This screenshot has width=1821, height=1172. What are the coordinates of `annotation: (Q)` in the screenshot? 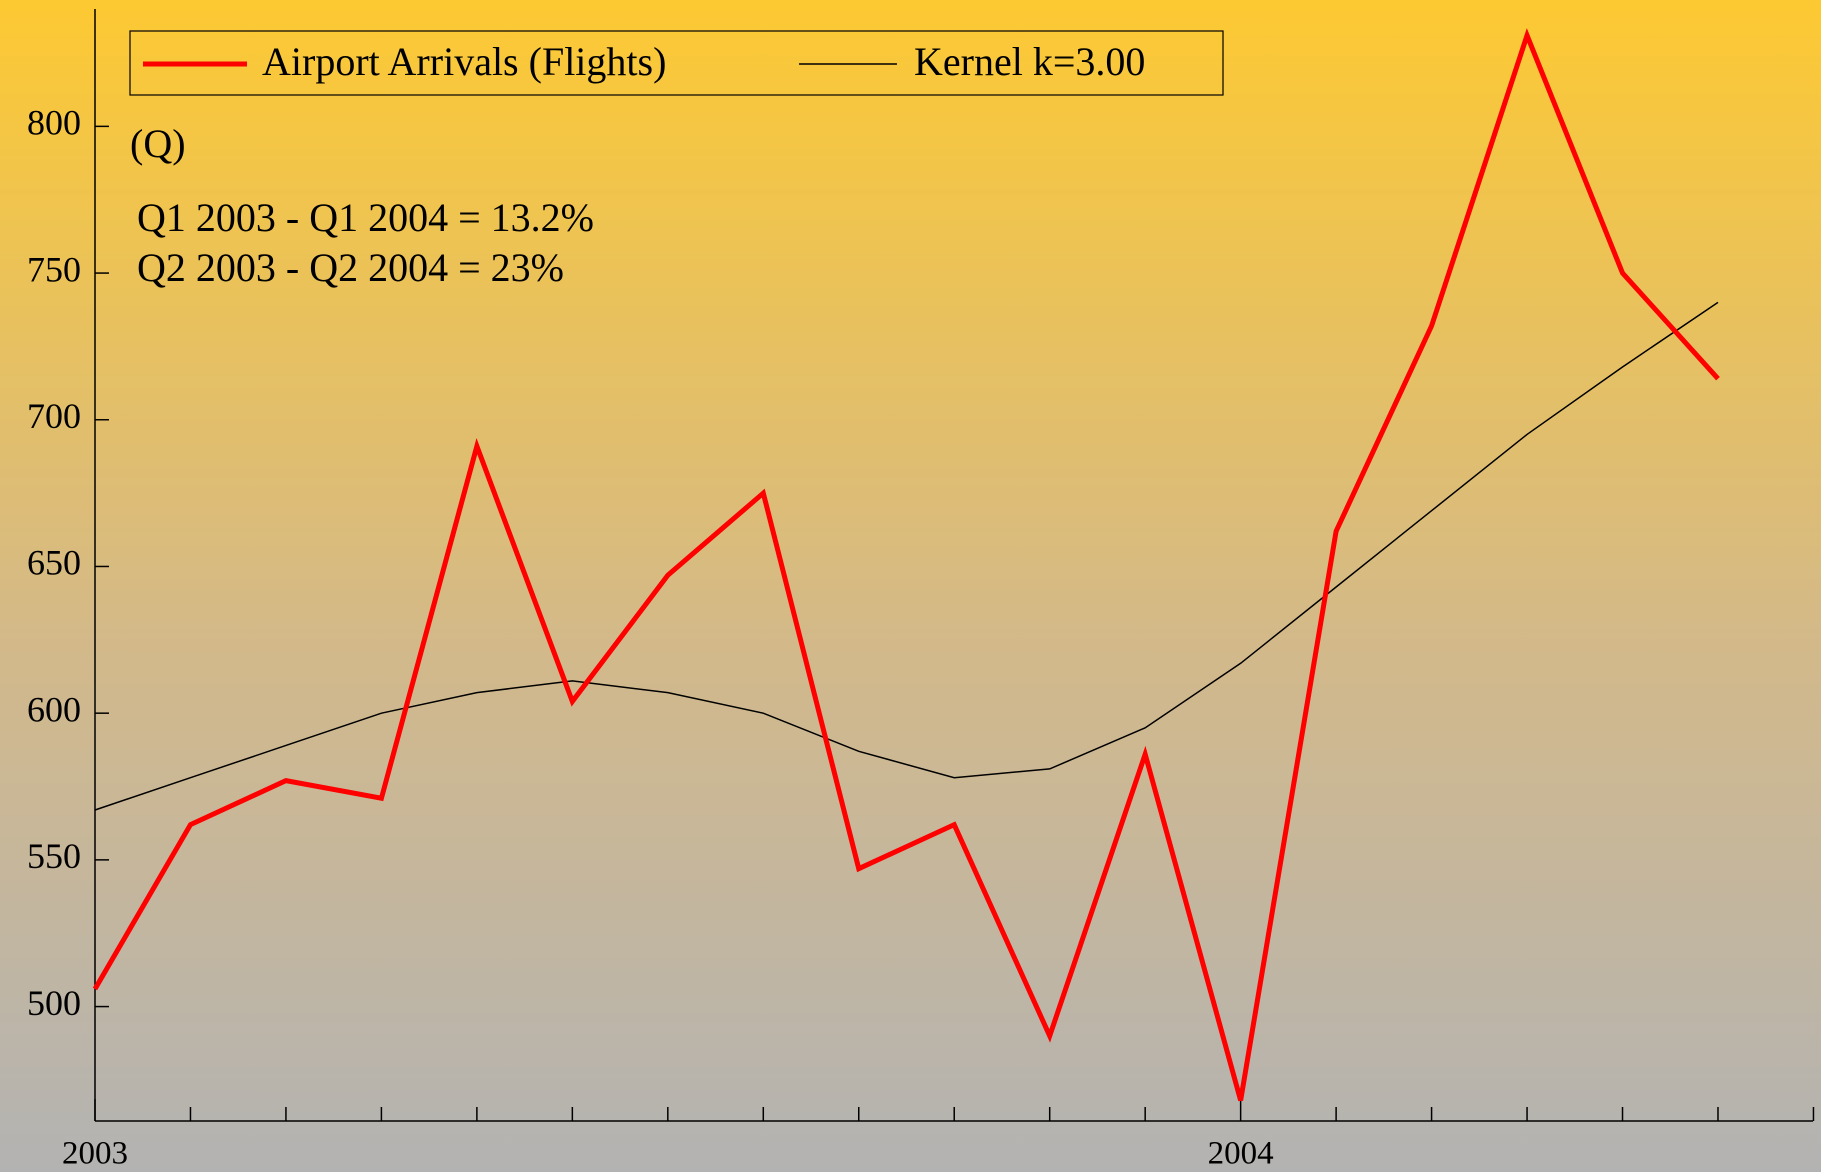 It's located at (158, 143).